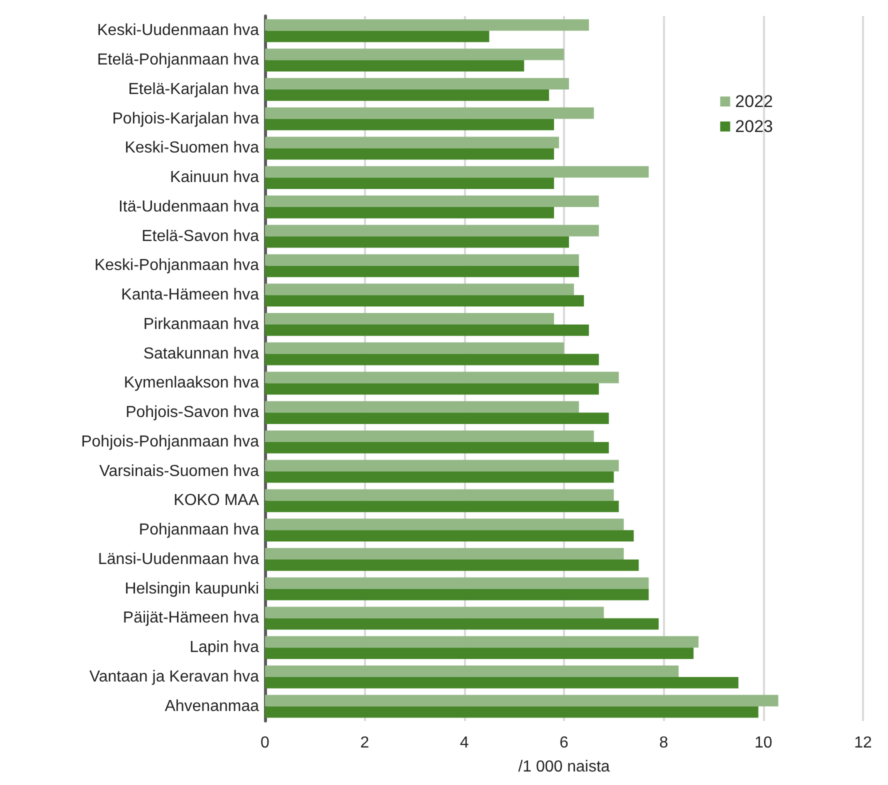 The width and height of the screenshot is (888, 785). Describe the element at coordinates (763, 743) in the screenshot. I see `x-tick-label: 10` at that location.